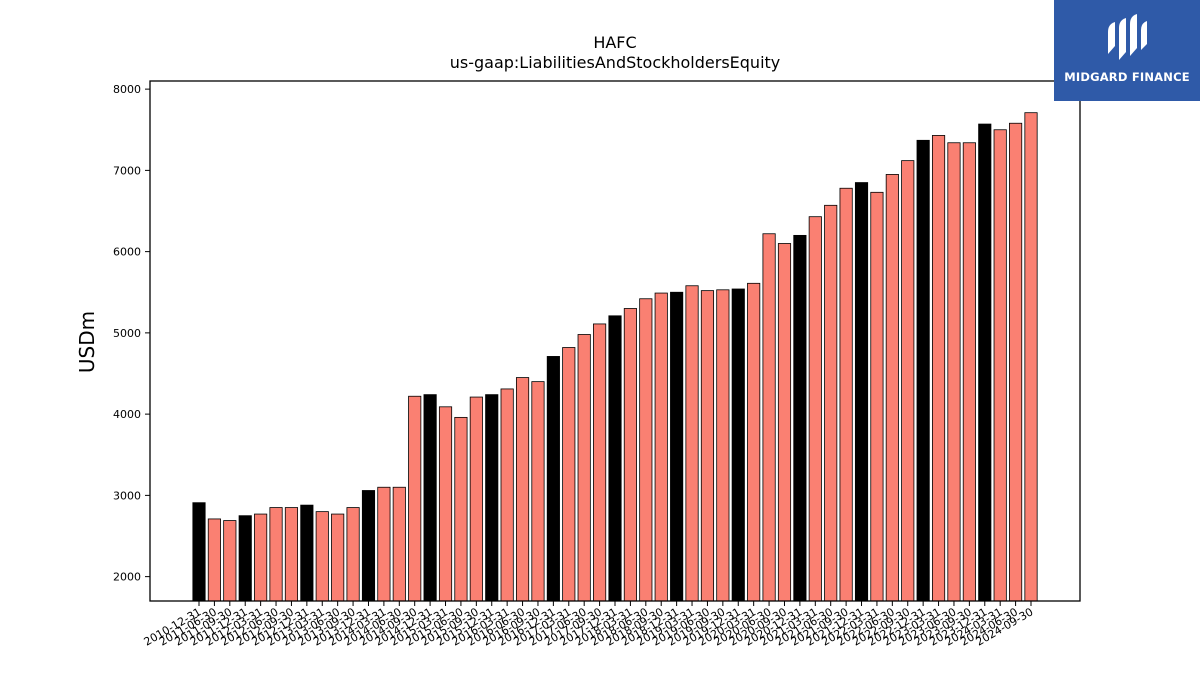 This screenshot has width=1200, height=675. What do you see at coordinates (127, 495) in the screenshot?
I see `y-tick-label: 3000` at bounding box center [127, 495].